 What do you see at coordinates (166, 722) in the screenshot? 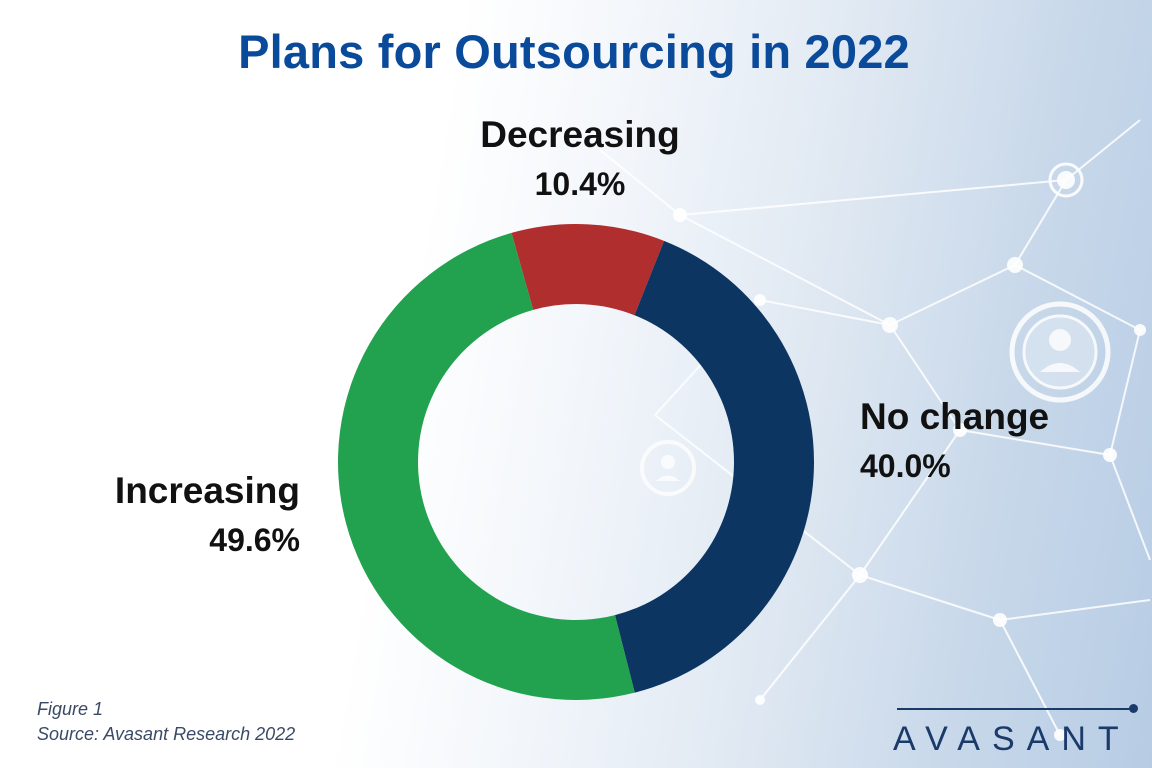
I see `figure-source-note: Figure 1 Source: Avasant Research 2022` at bounding box center [166, 722].